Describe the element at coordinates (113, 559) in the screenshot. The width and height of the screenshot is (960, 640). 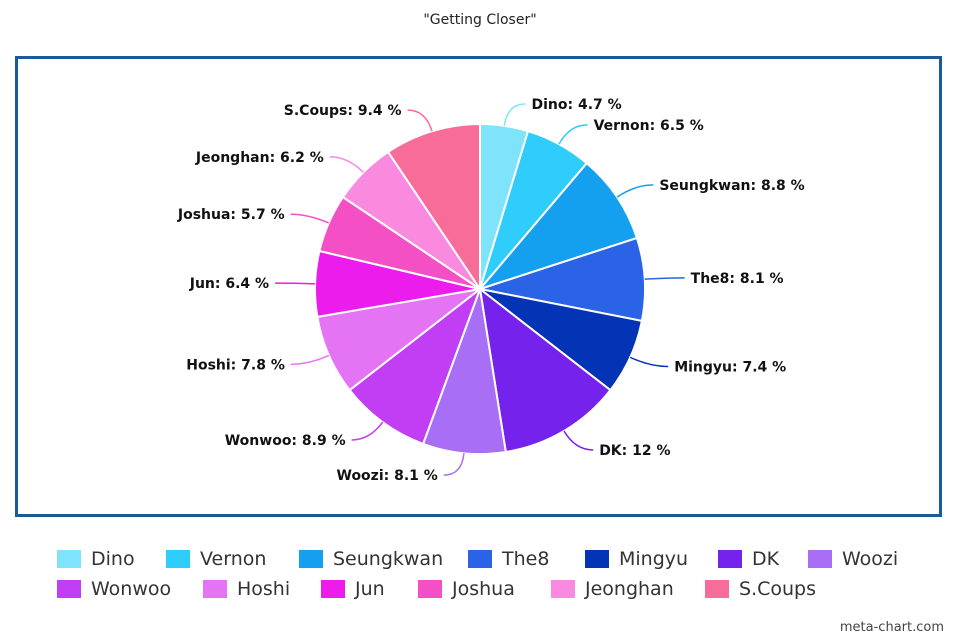
I see `legend-label: Dino` at that location.